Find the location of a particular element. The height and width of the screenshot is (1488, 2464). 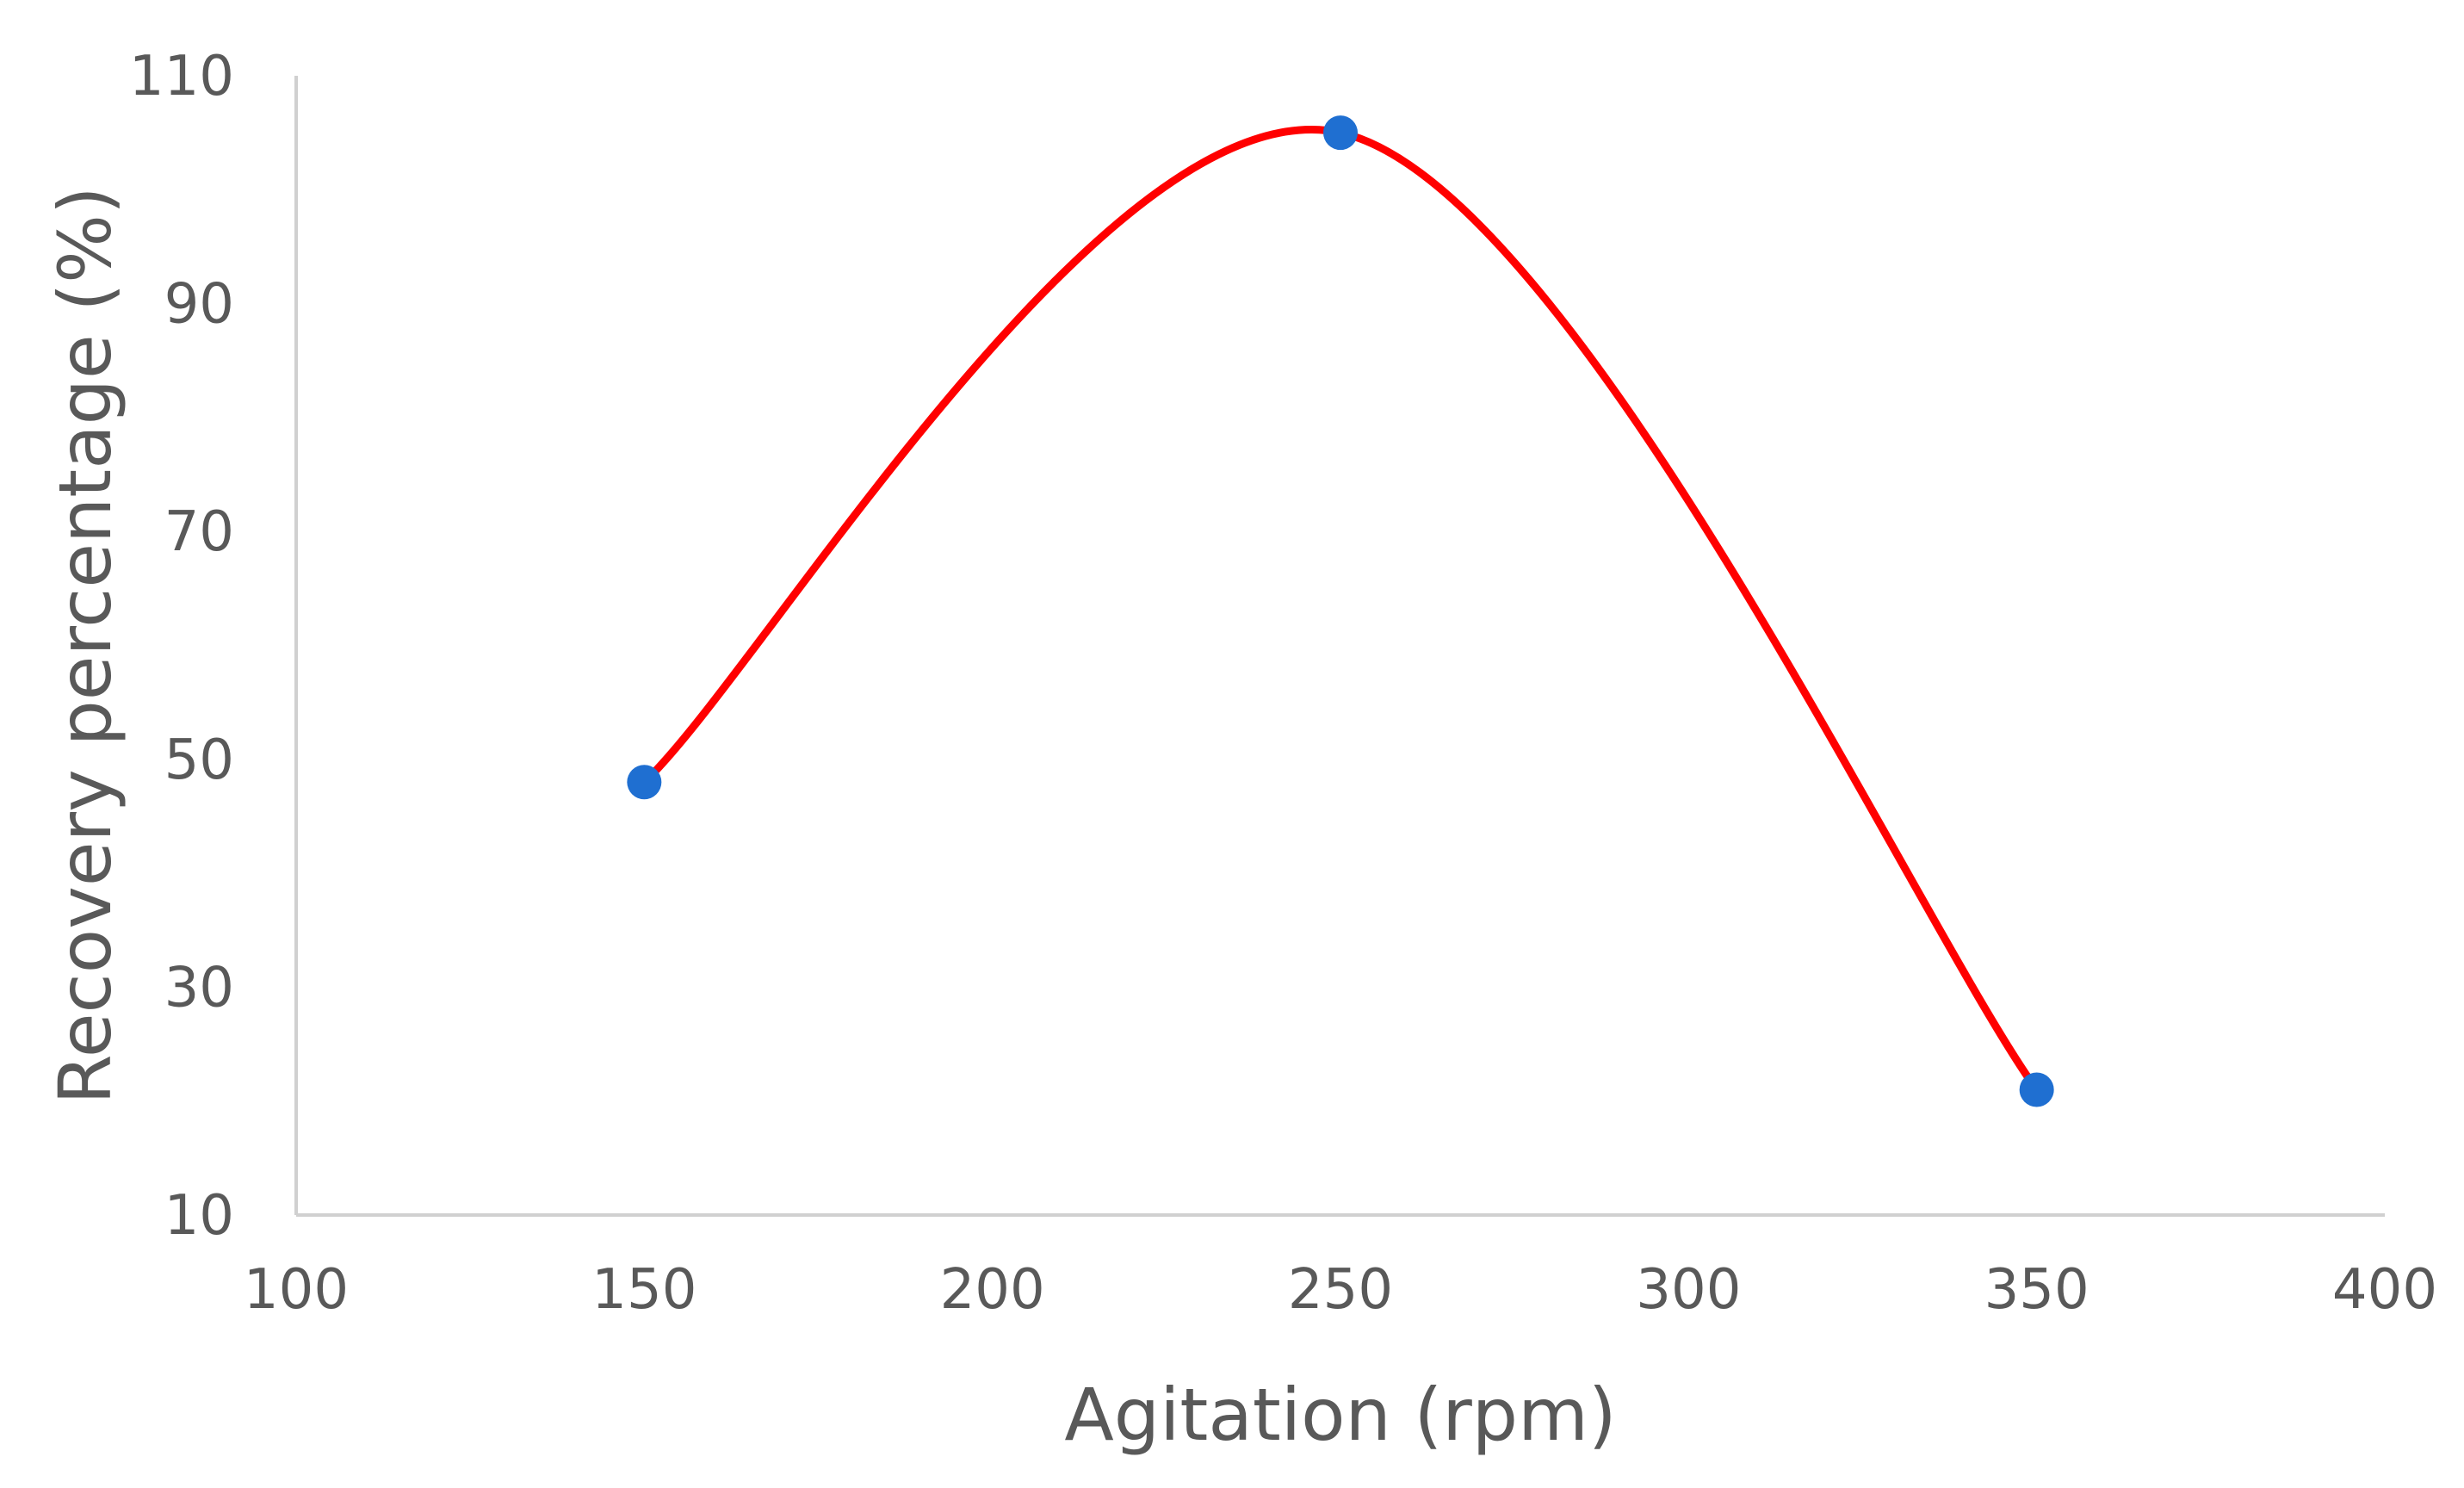

y-tick-label: 70 is located at coordinates (199, 532).